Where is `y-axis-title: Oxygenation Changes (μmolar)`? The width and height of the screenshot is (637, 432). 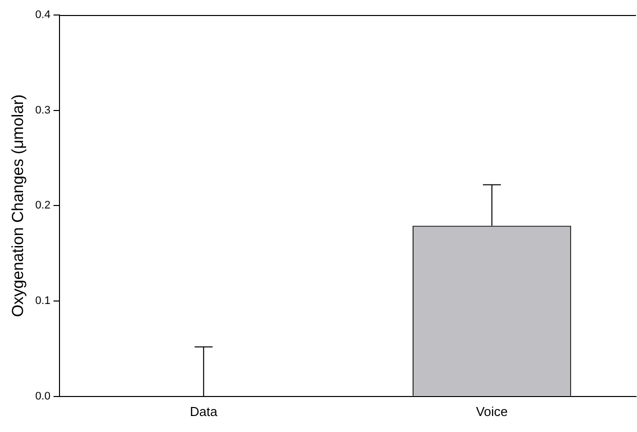 y-axis-title: Oxygenation Changes (μmolar) is located at coordinates (19, 206).